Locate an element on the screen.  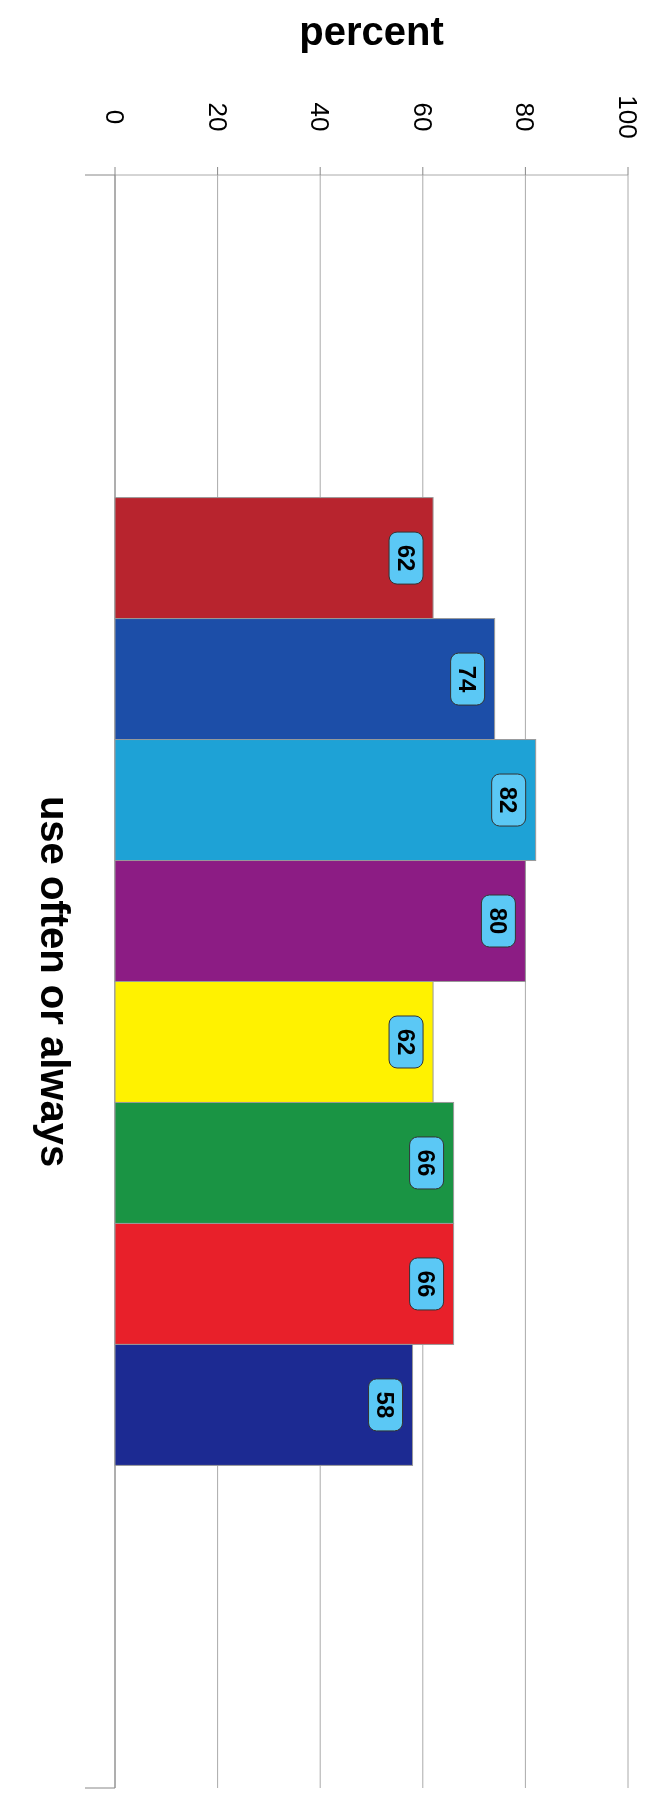
data-label: 80 is located at coordinates (498, 921).